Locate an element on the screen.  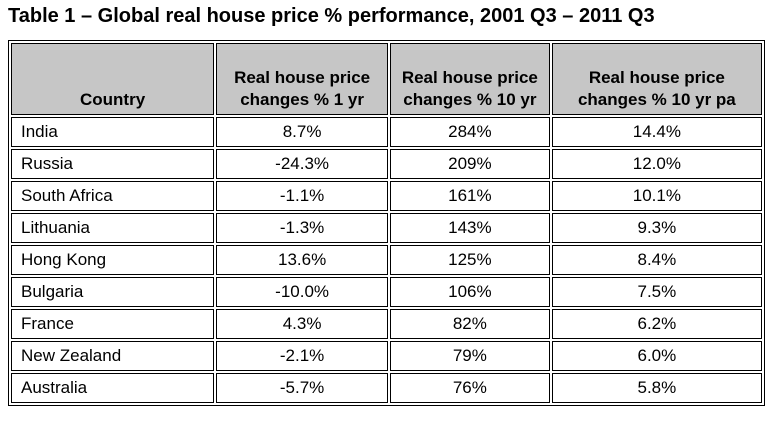
table-cell-10yr: 209% is located at coordinates (470, 164).